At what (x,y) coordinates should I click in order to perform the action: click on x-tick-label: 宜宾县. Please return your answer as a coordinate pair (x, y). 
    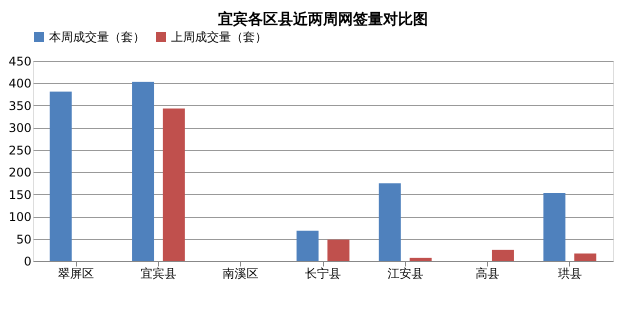
    Looking at the image, I should click on (158, 273).